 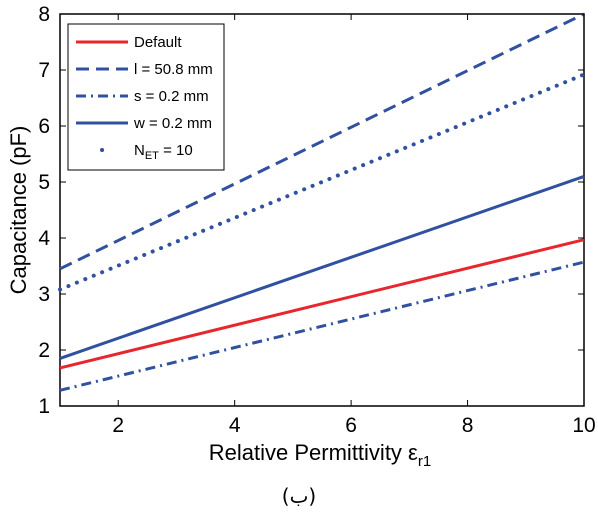 I want to click on y-tick-label: 7, so click(x=44, y=70).